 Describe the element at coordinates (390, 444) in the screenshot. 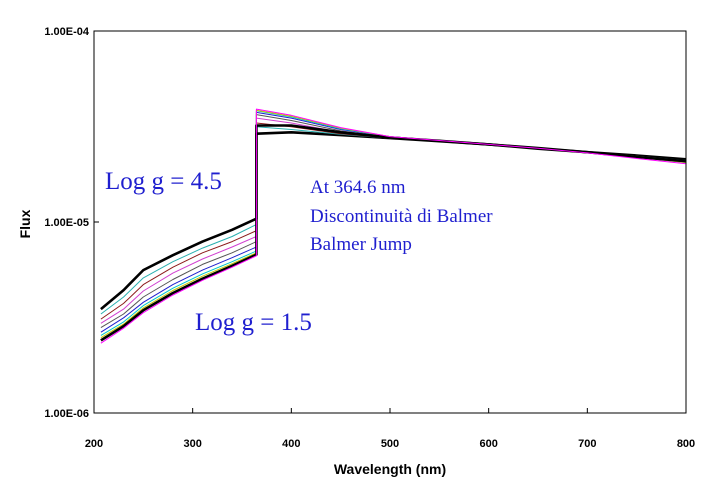

I see `x-tick-label: 500` at that location.